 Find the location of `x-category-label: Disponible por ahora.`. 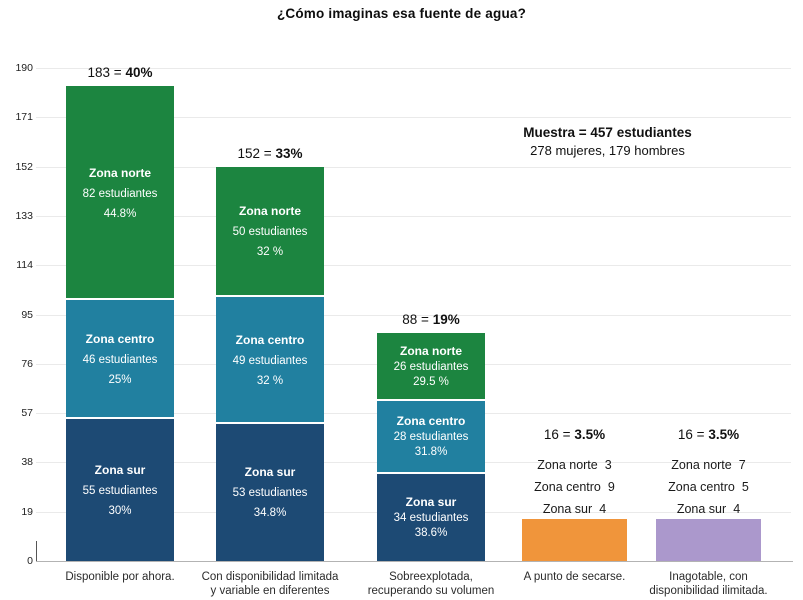

x-category-label: Disponible por ahora. is located at coordinates (120, 577).